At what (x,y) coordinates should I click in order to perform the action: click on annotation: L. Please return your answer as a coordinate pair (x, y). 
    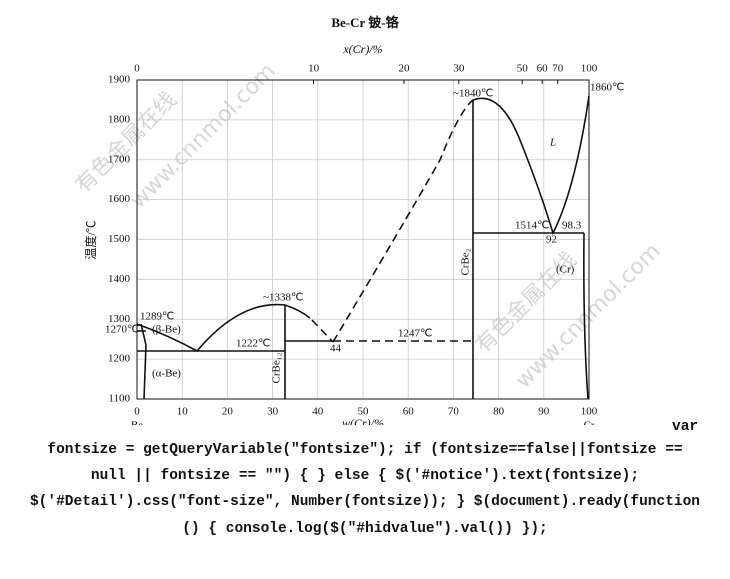
    Looking at the image, I should click on (552, 143).